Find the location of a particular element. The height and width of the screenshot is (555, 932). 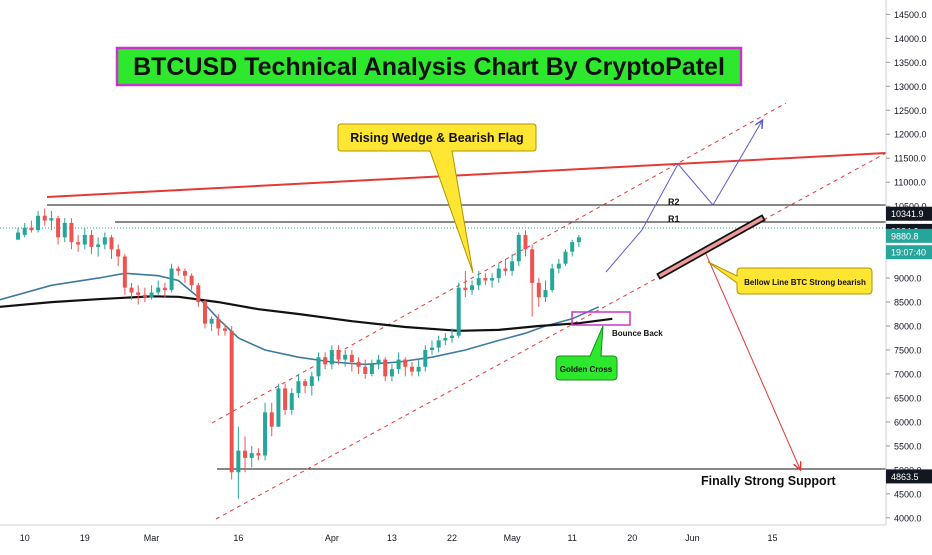

price-tick-label: 4000.0 is located at coordinates (908, 518).